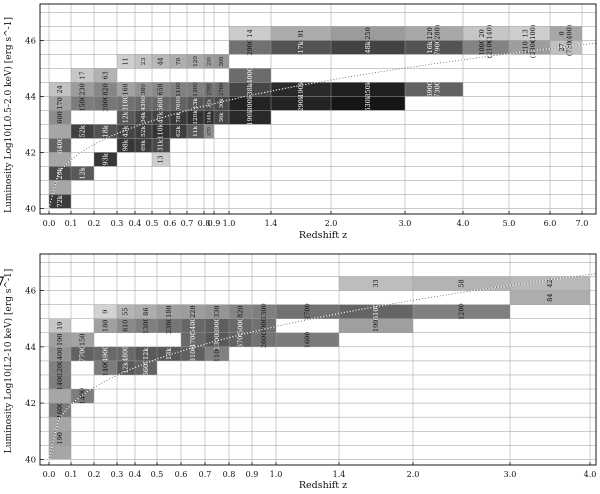 This screenshot has height=494, width=600. Describe the element at coordinates (60, 340) in the screenshot. I see `cell-count-label: 190` at that location.